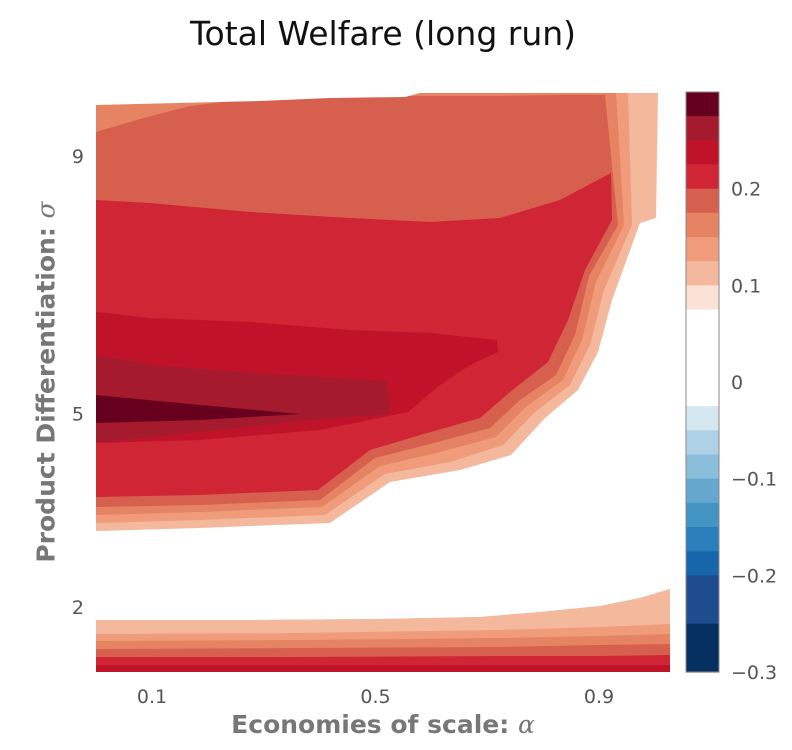 Image resolution: width=792 pixels, height=750 pixels. I want to click on colorbar: 0.2 0.1 0 −0.1 −0.2 −0.3, so click(731, 387).